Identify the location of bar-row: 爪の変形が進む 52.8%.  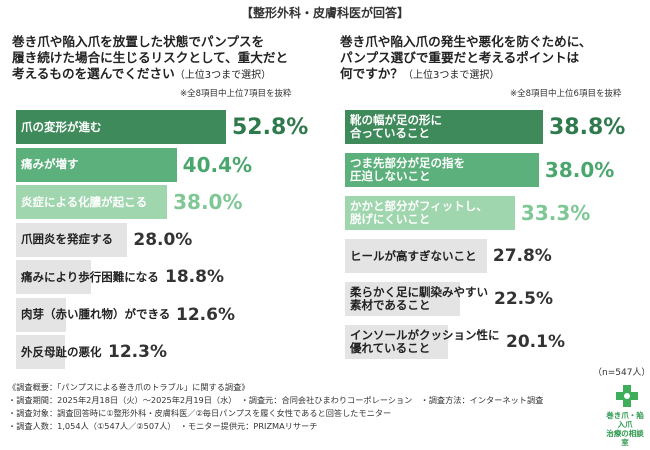
(166, 127).